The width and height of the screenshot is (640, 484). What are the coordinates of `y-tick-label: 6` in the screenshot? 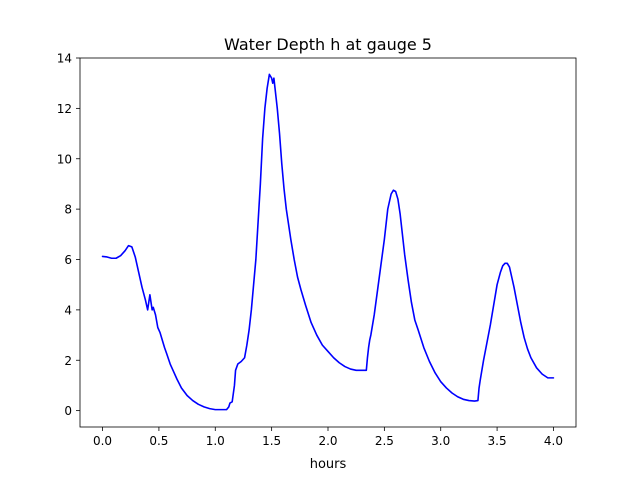 It's located at (68, 260).